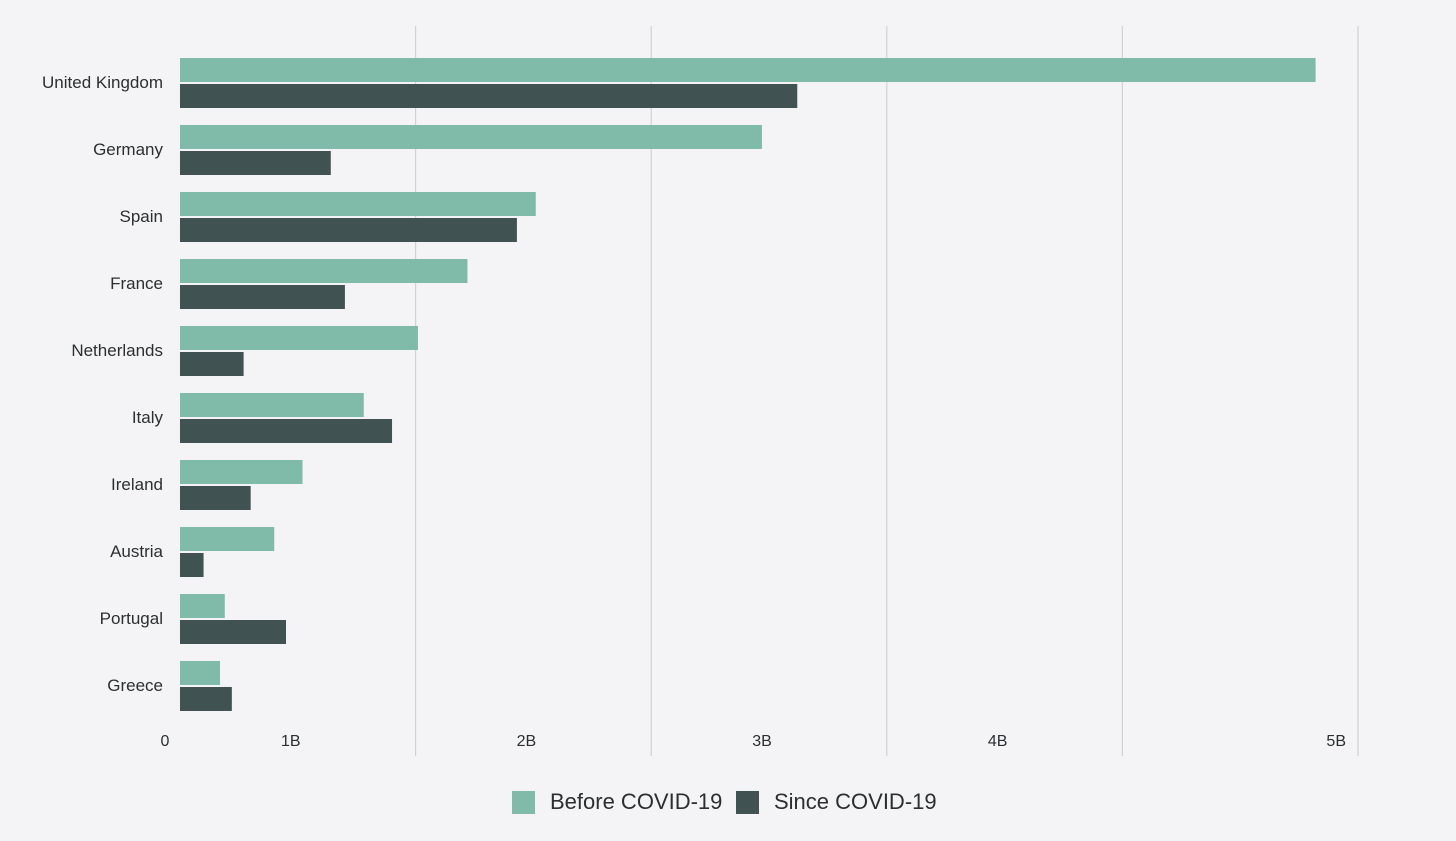 This screenshot has height=841, width=1456. What do you see at coordinates (489, 96) in the screenshot?
I see `bar-united-kingdom-since` at bounding box center [489, 96].